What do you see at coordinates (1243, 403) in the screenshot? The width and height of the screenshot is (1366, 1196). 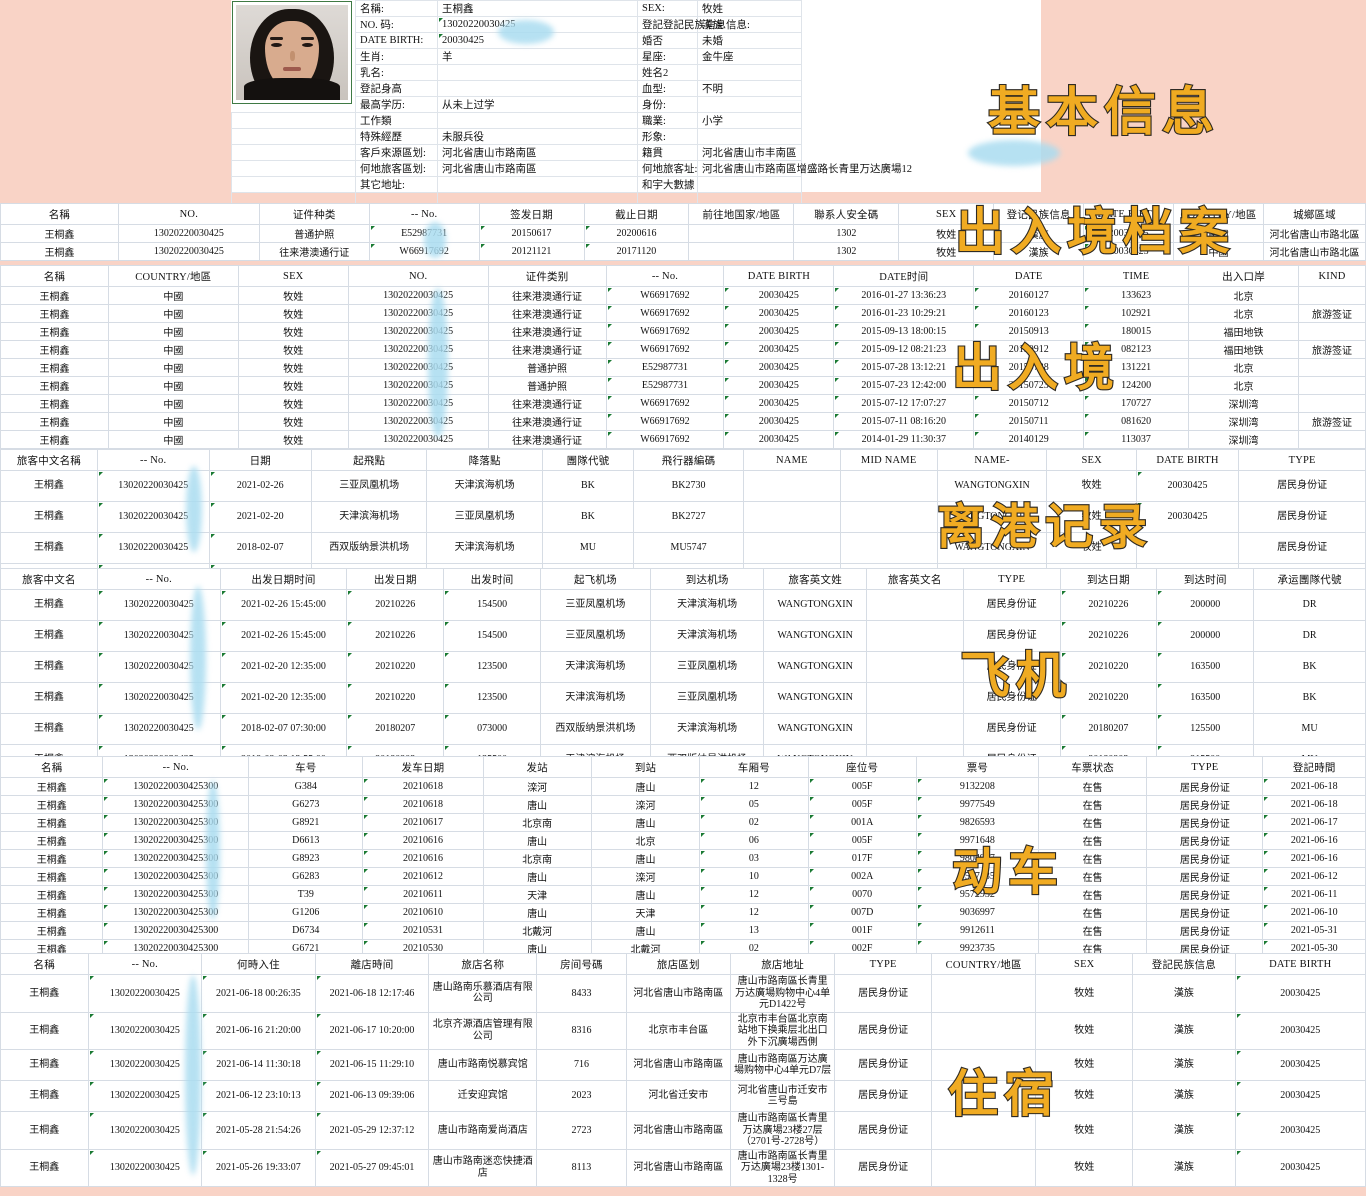 I see `table-cell: 深圳湾` at bounding box center [1243, 403].